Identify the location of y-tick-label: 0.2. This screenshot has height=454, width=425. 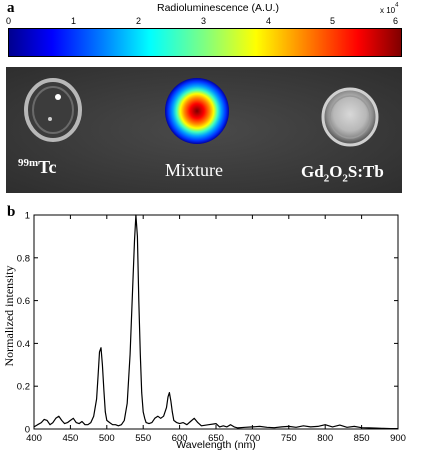
(23, 387).